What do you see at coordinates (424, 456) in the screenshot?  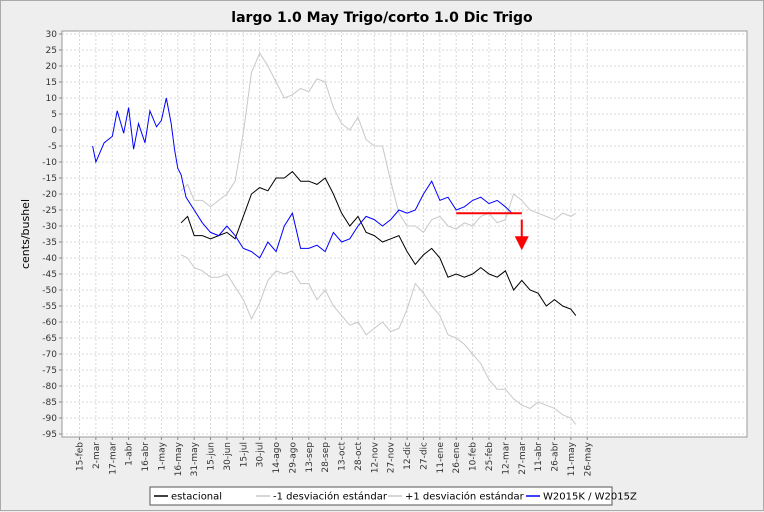 I see `x-tick-label: 27-dic` at bounding box center [424, 456].